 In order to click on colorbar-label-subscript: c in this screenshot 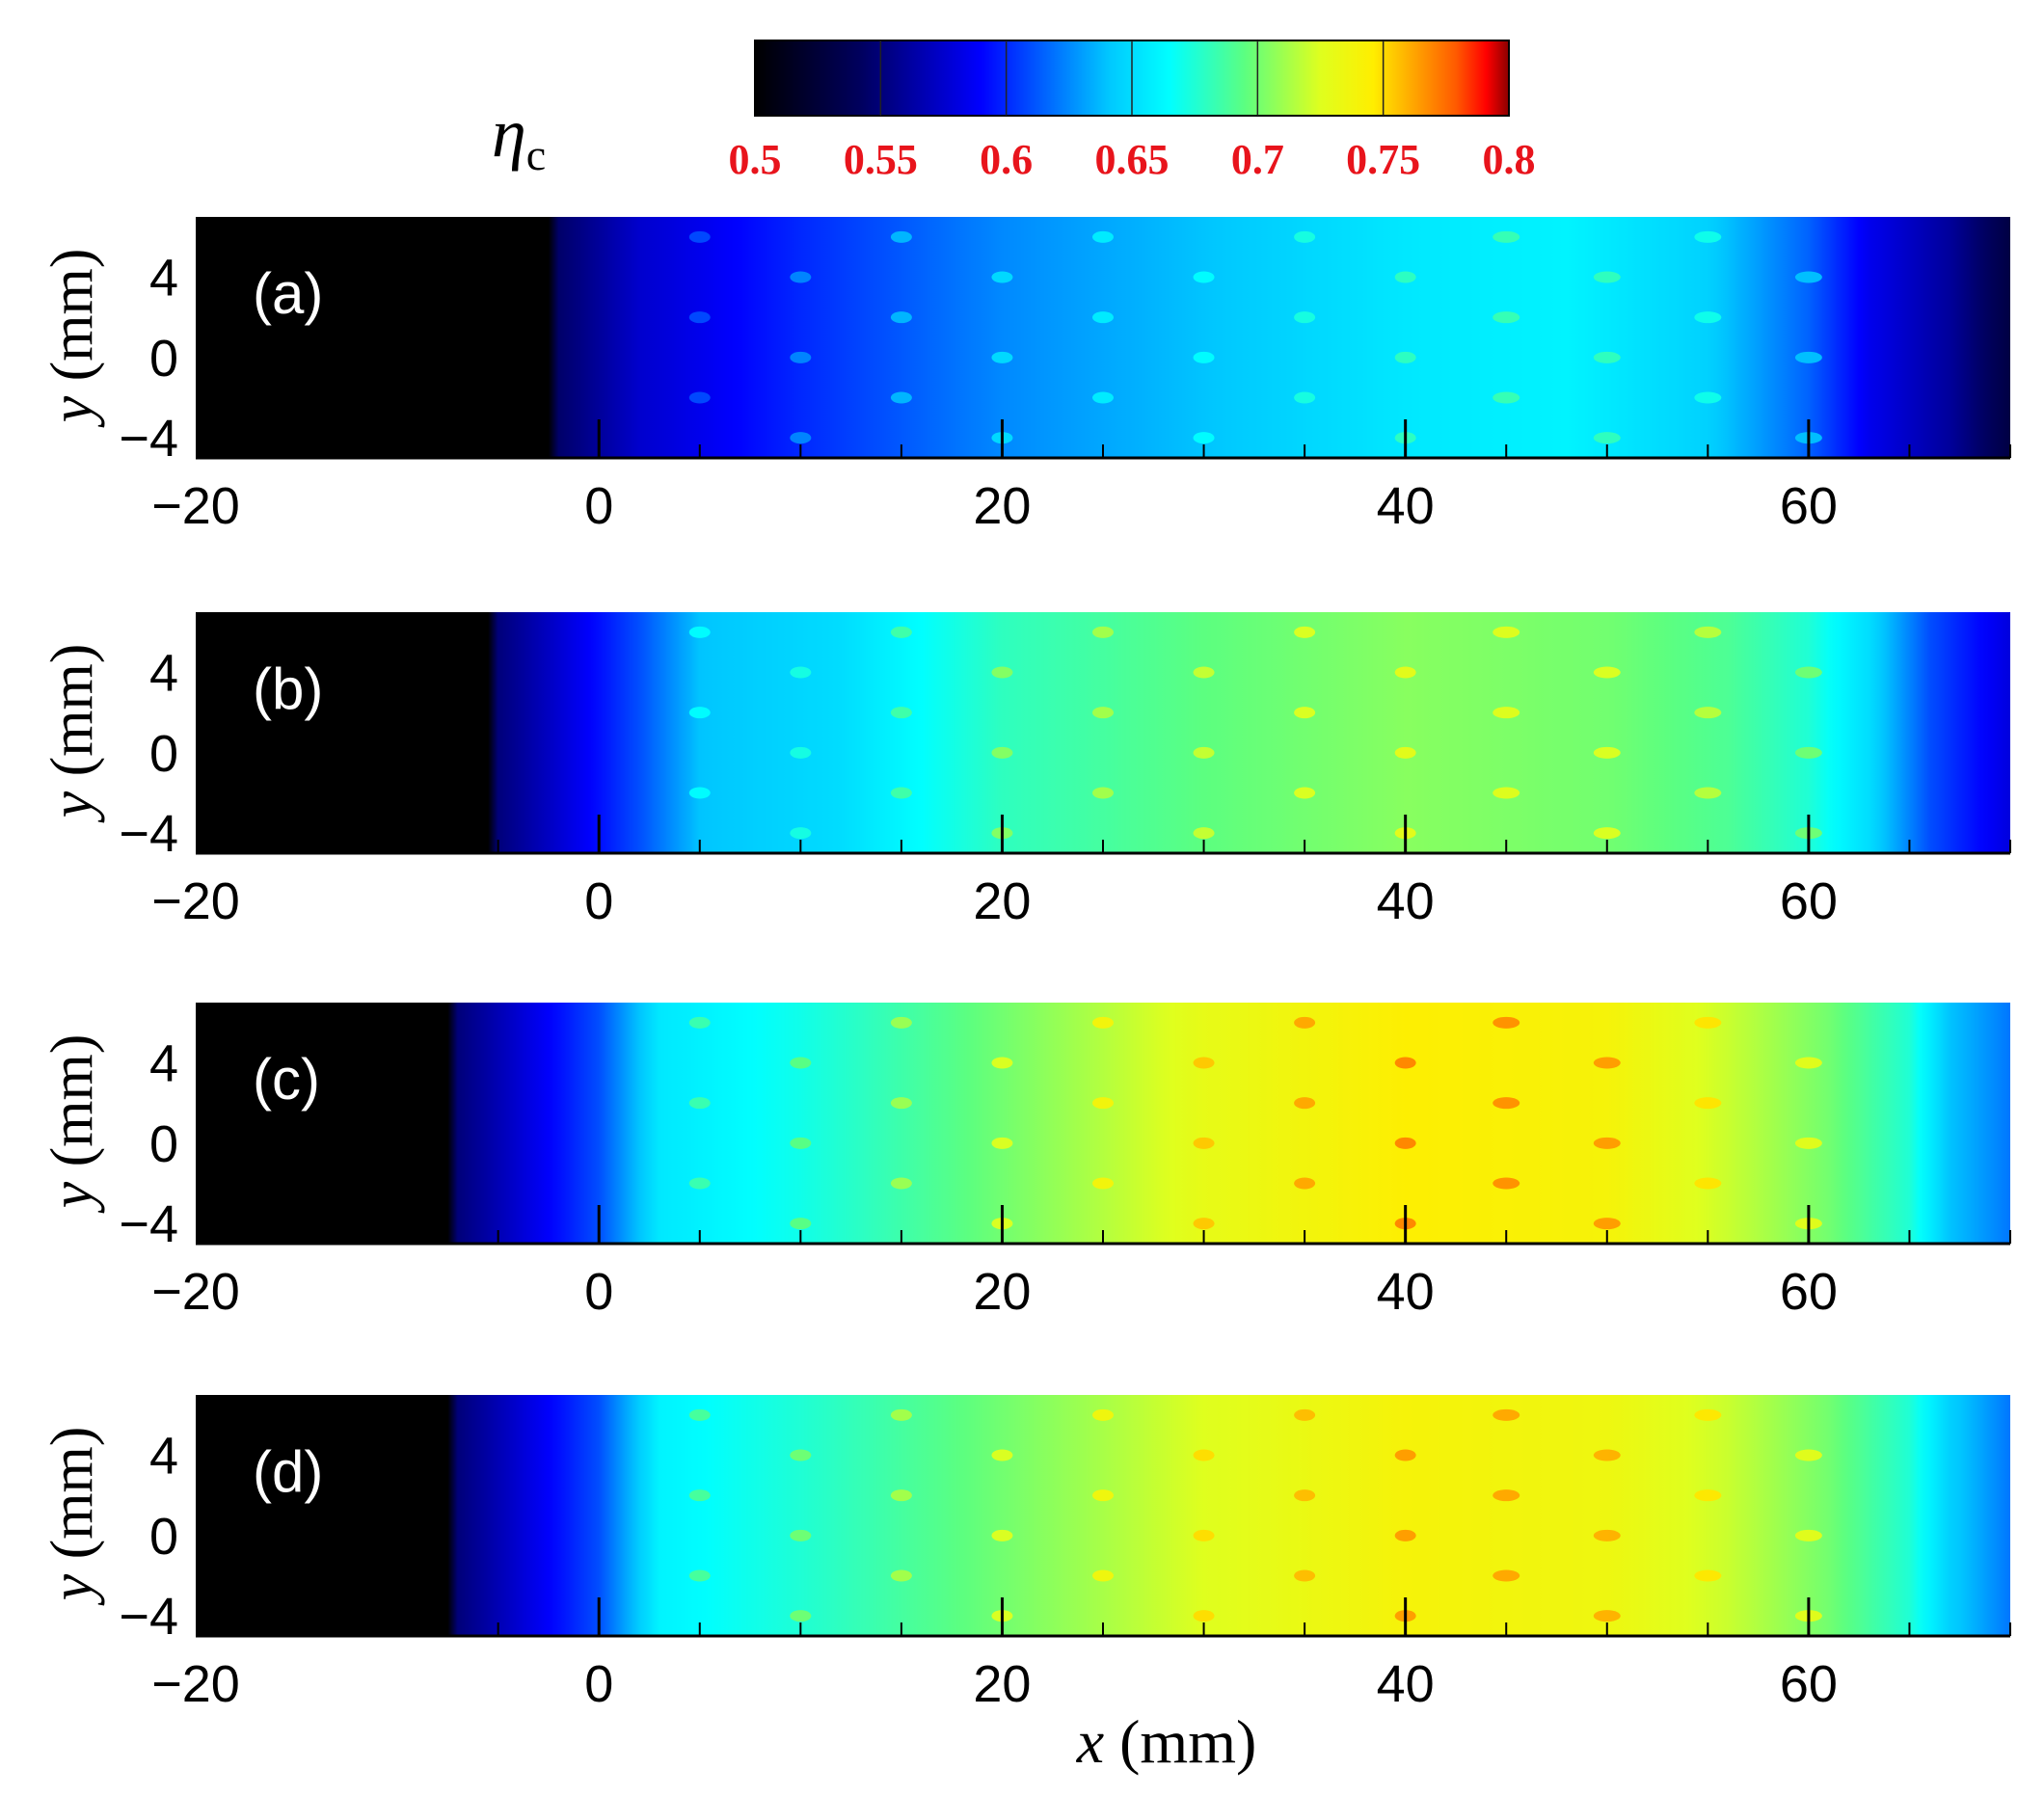, I will do `click(536, 154)`.